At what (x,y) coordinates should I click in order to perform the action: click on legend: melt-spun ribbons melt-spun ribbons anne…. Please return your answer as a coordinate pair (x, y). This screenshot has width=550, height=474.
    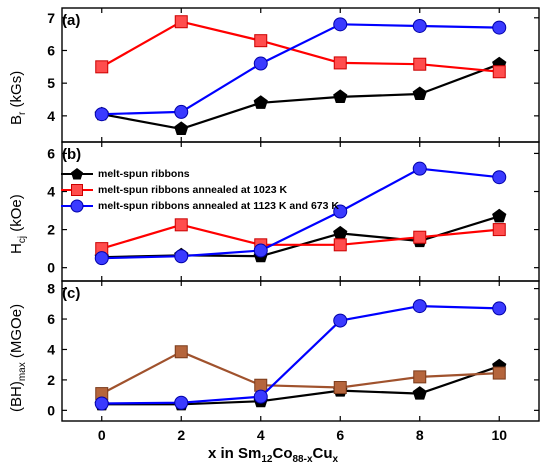
    Looking at the image, I should click on (199, 190).